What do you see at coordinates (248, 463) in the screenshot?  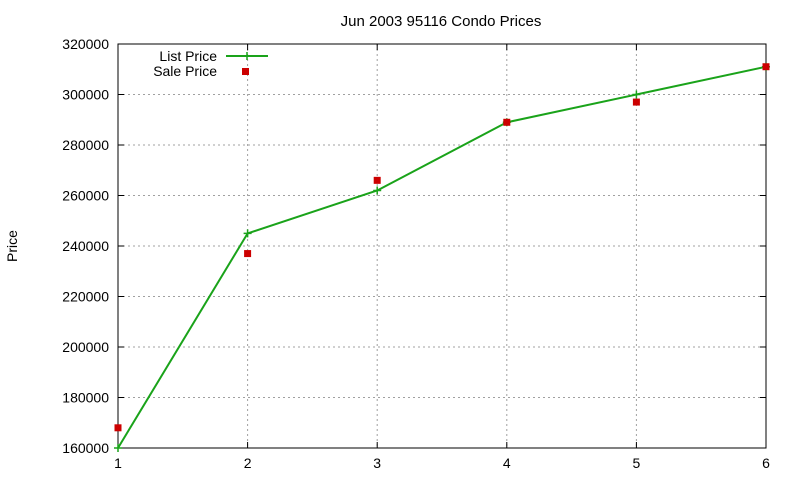 I see `x-tick-label: 2` at bounding box center [248, 463].